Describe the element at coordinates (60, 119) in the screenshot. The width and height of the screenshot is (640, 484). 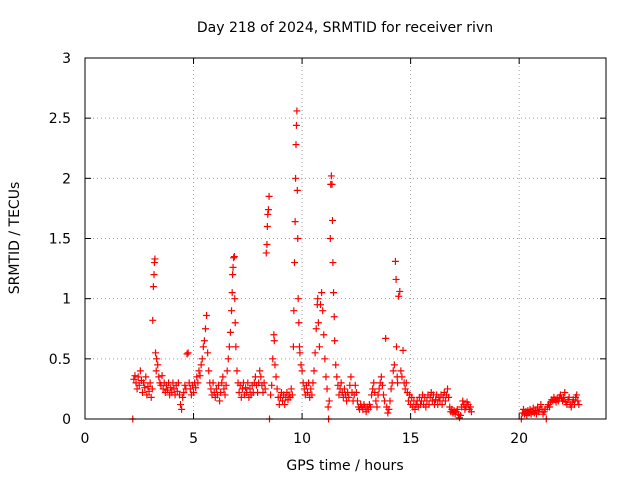
I see `y-tick-label: 2.5` at that location.